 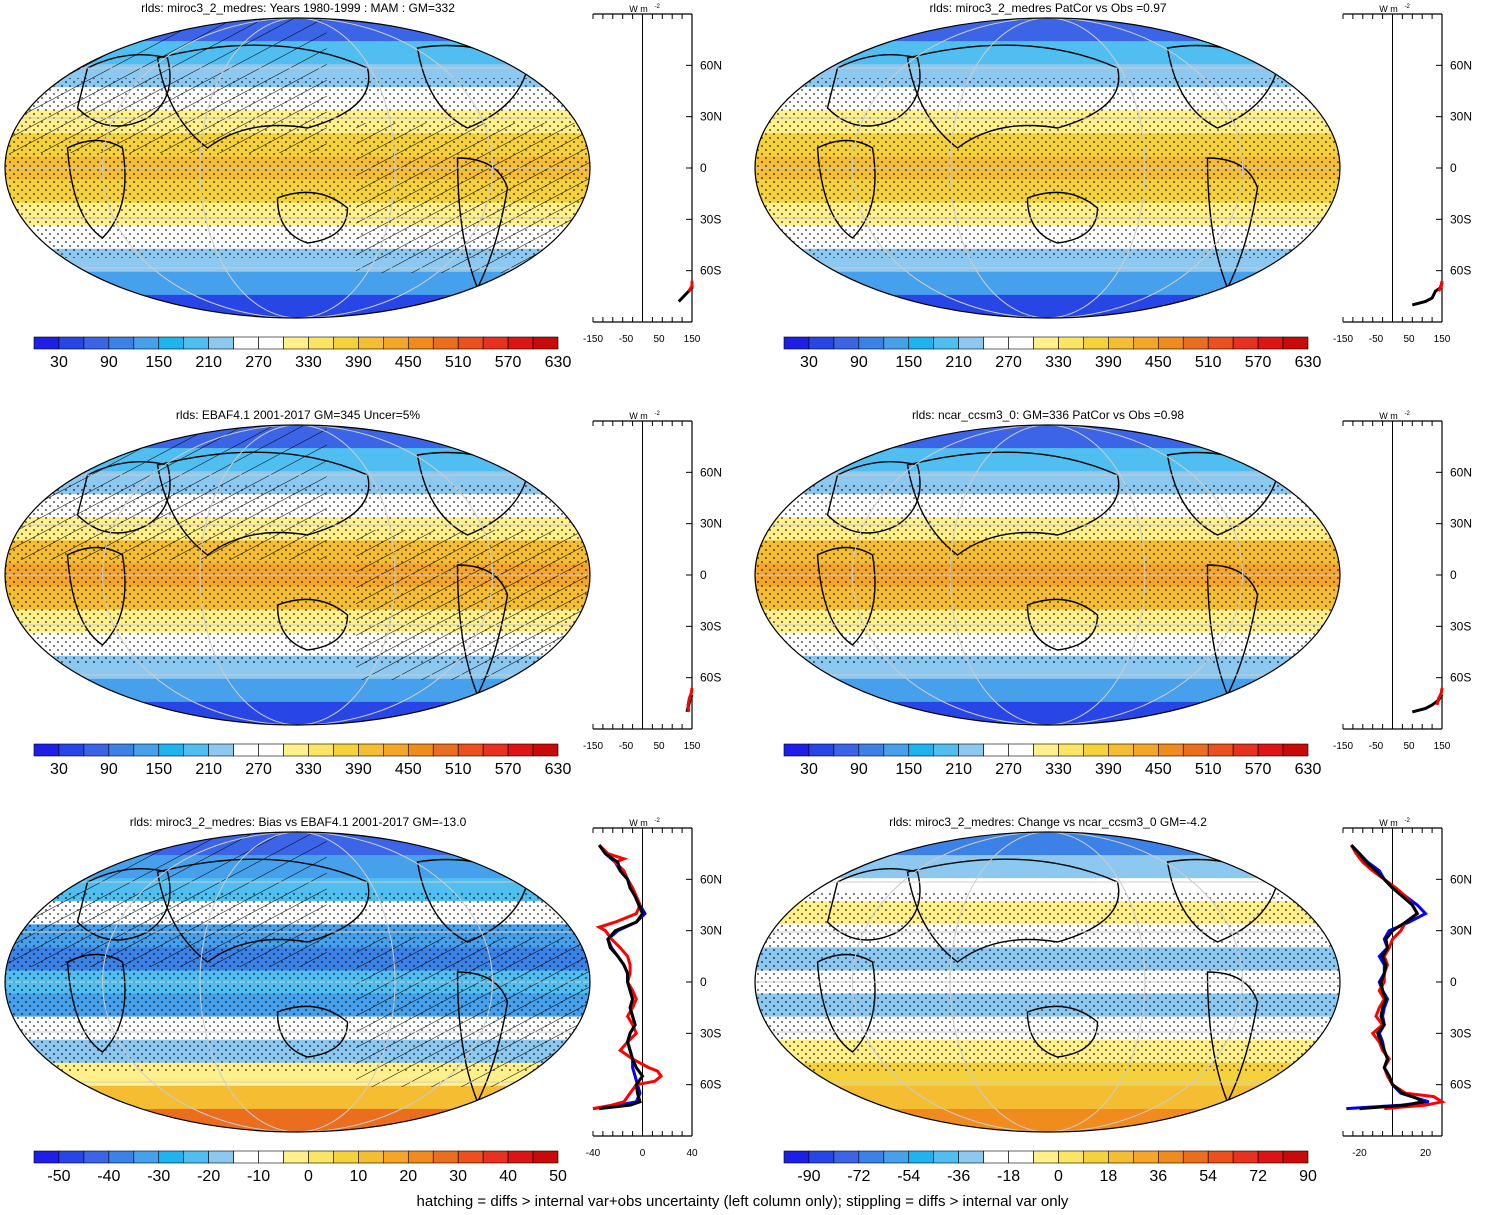 What do you see at coordinates (1008, 1176) in the screenshot?
I see `colorbar-tick-label: -18` at bounding box center [1008, 1176].